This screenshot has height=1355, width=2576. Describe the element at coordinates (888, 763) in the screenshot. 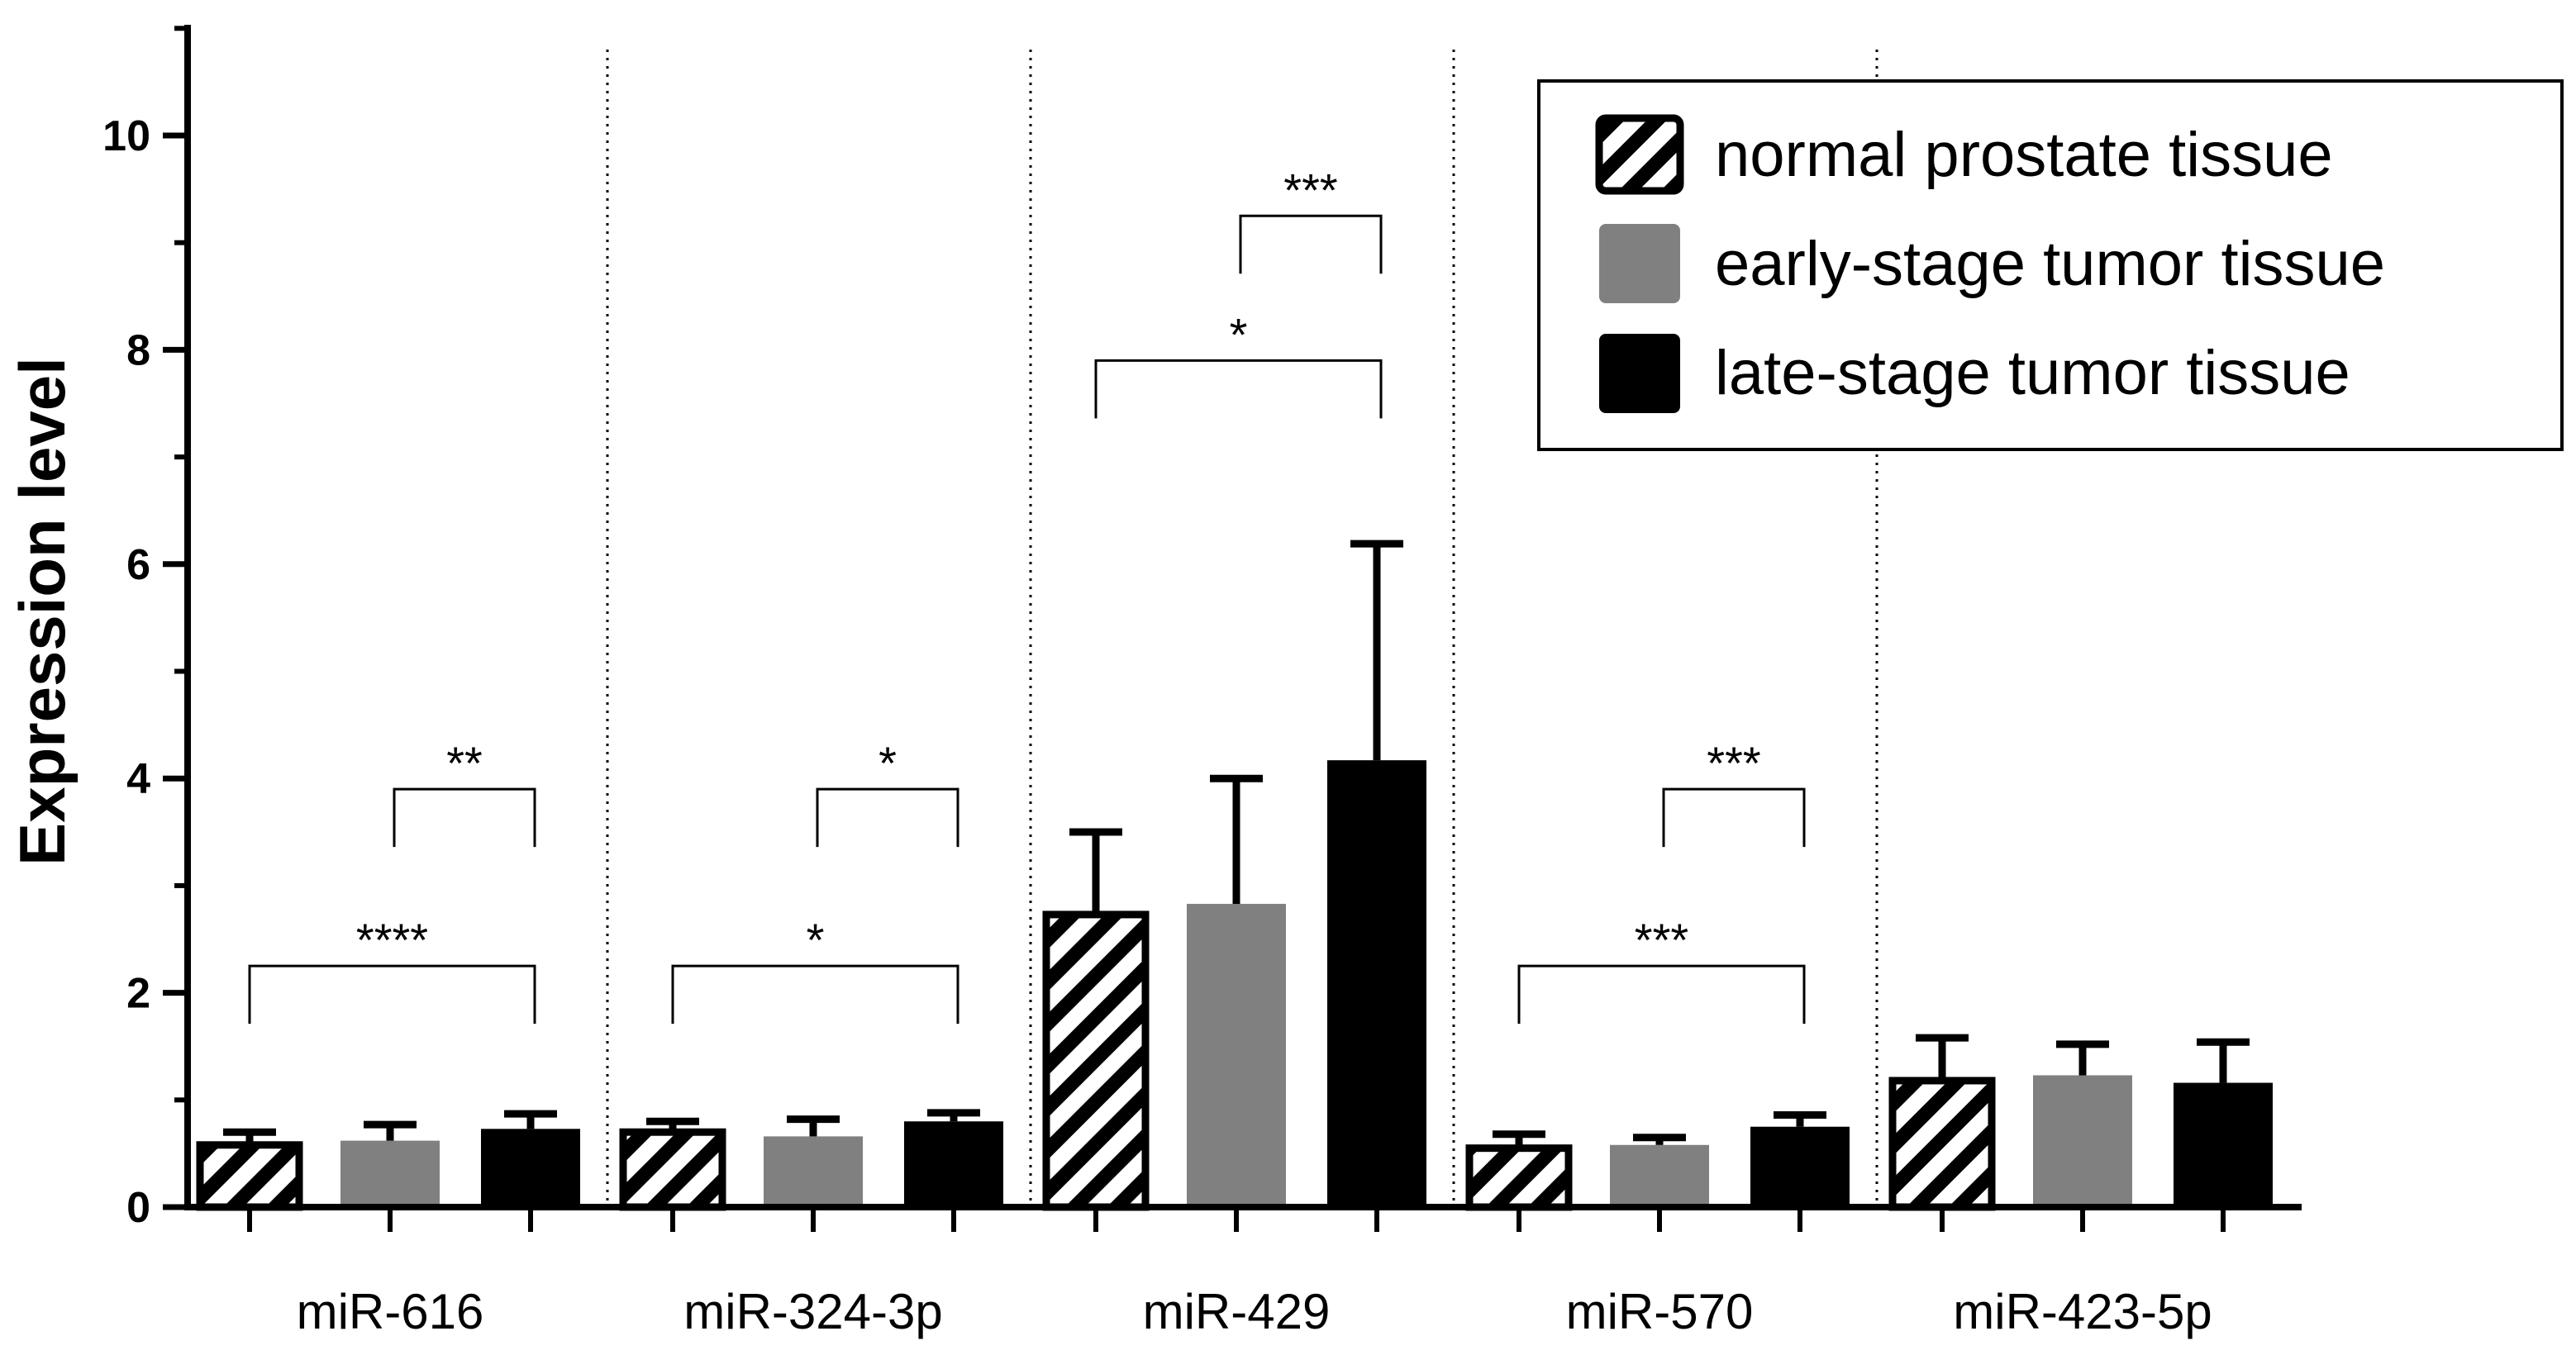

I see `significance-label-2: *` at that location.